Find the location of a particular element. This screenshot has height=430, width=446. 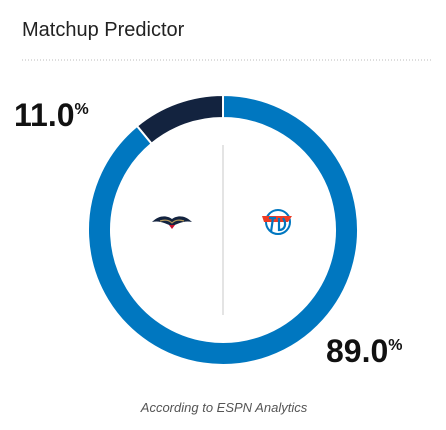

chart-title: Matchup Predictor is located at coordinates (103, 30).